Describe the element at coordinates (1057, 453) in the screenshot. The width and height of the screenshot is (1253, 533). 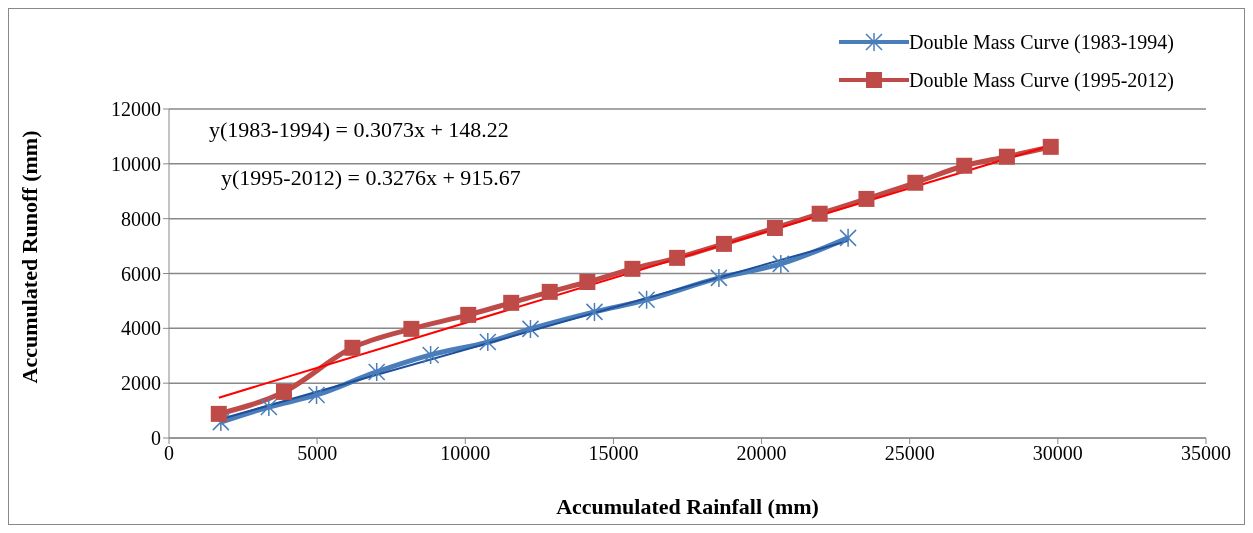
I see `x-tick-label: 30000` at that location.